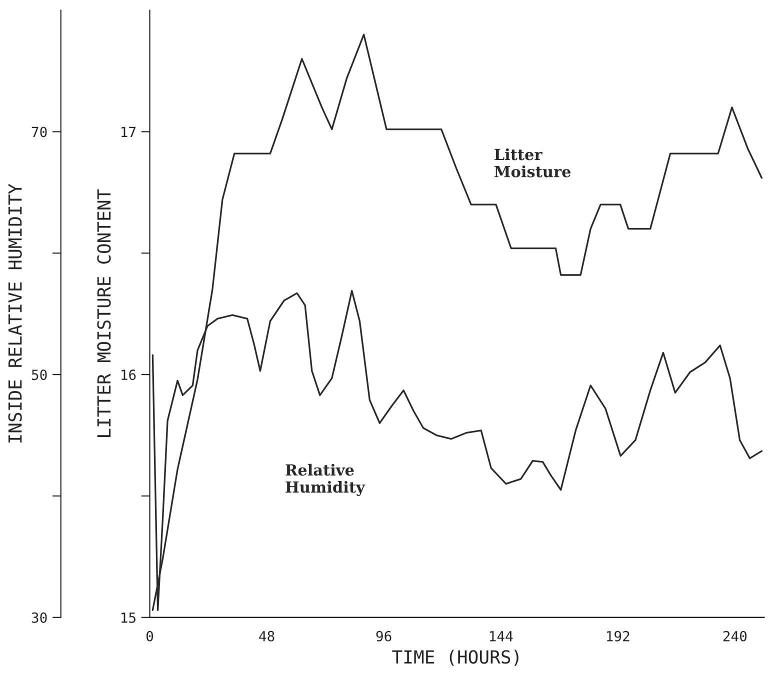  I want to click on y2-axis-title: LITTER MOISTURE CONTENT, so click(104, 313).